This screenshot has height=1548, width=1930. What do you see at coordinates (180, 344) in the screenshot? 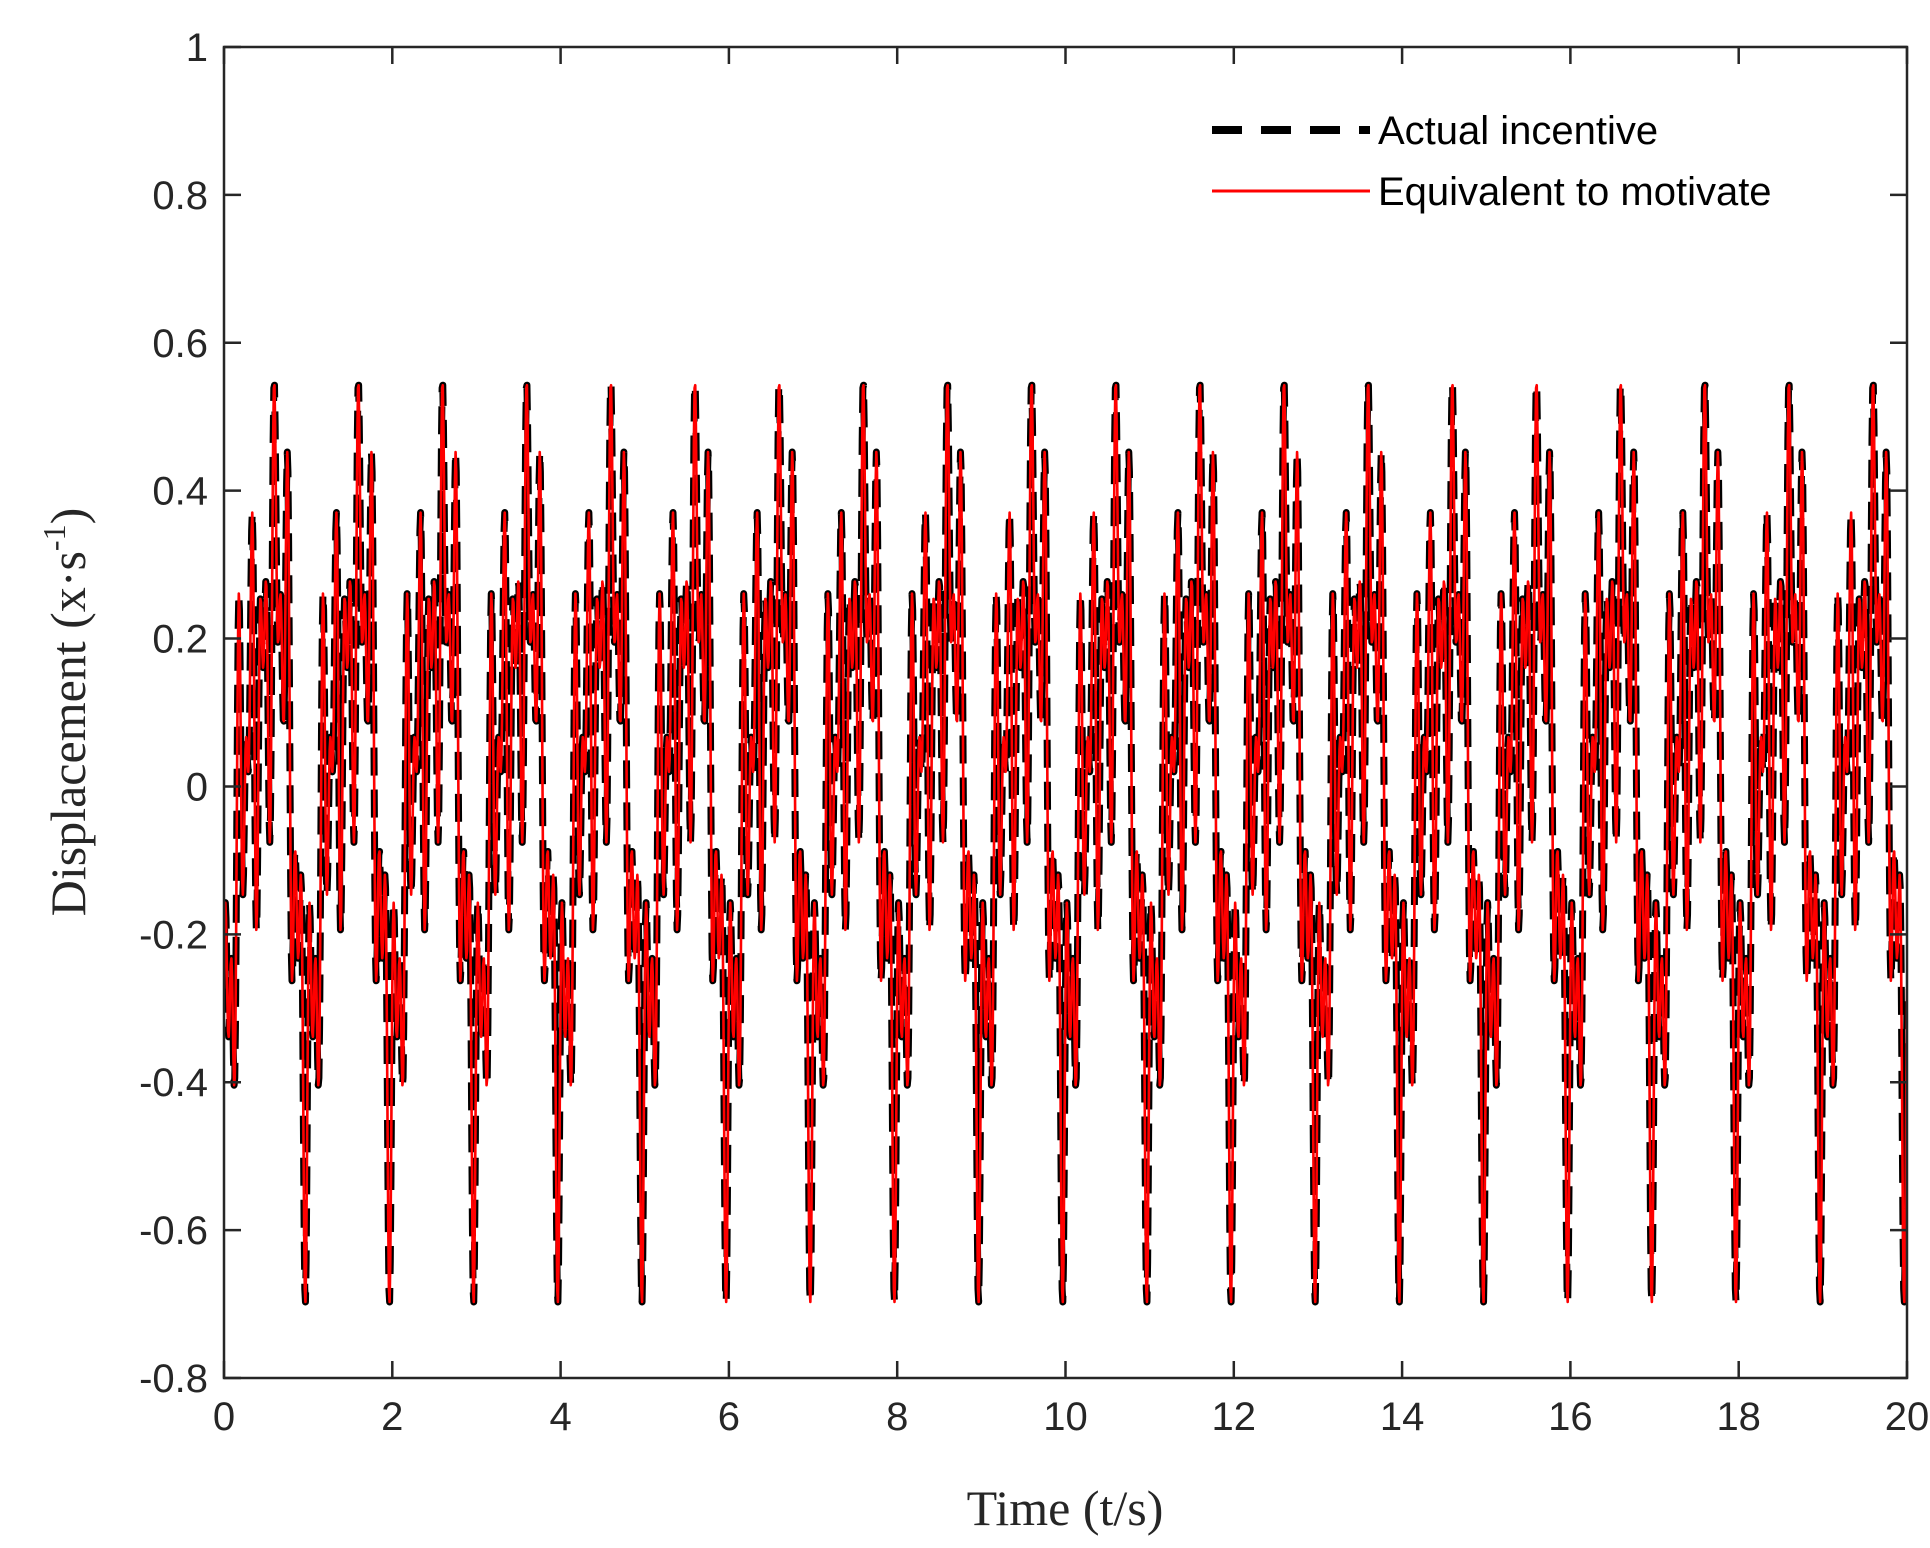
I see `y-tick-label: 0.6` at bounding box center [180, 344].